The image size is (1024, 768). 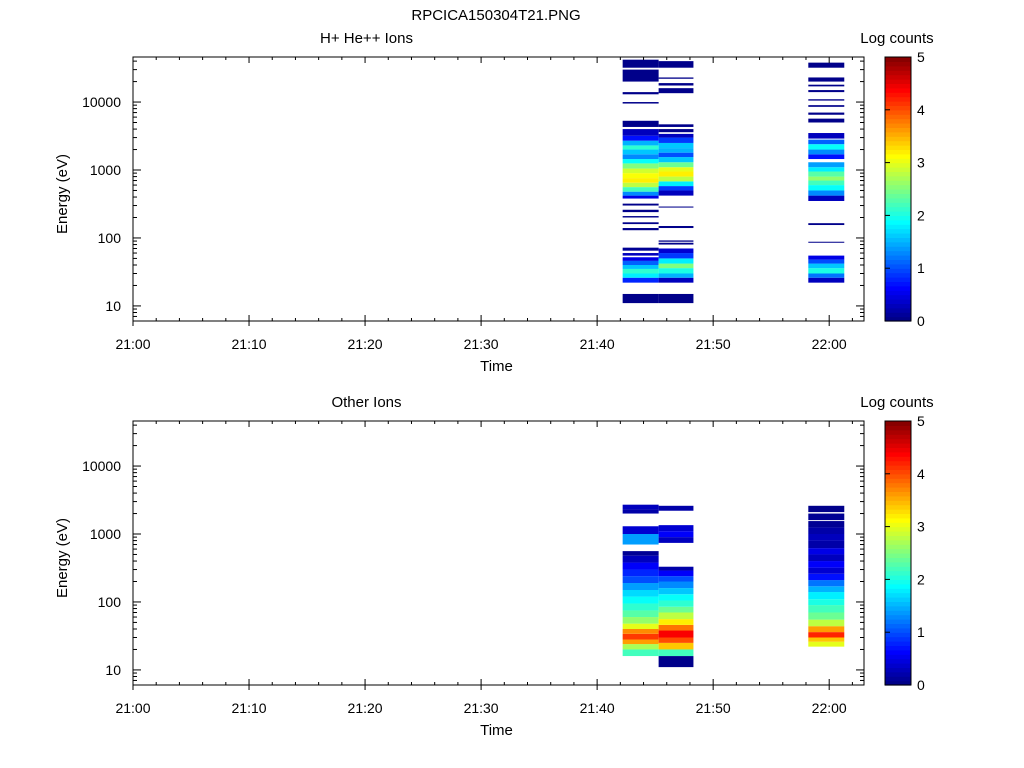 What do you see at coordinates (921, 215) in the screenshot?
I see `colorbar-tick-label: 2` at bounding box center [921, 215].